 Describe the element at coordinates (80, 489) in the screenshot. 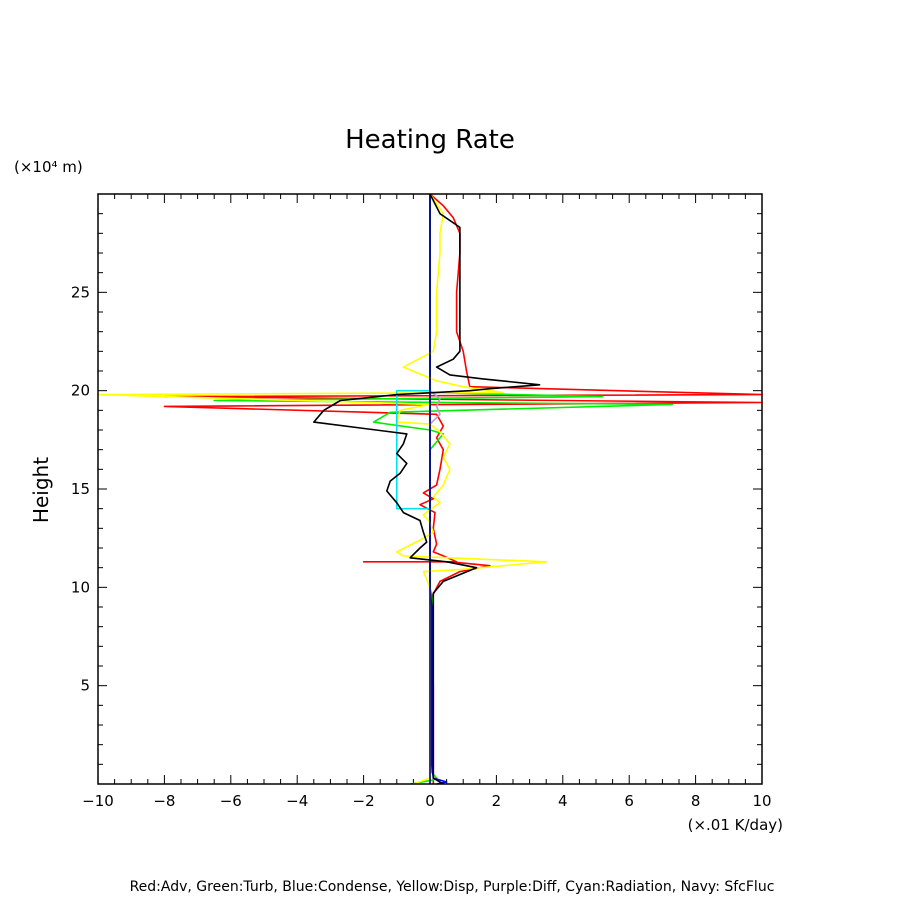

I see `y-tick-label: 15` at that location.